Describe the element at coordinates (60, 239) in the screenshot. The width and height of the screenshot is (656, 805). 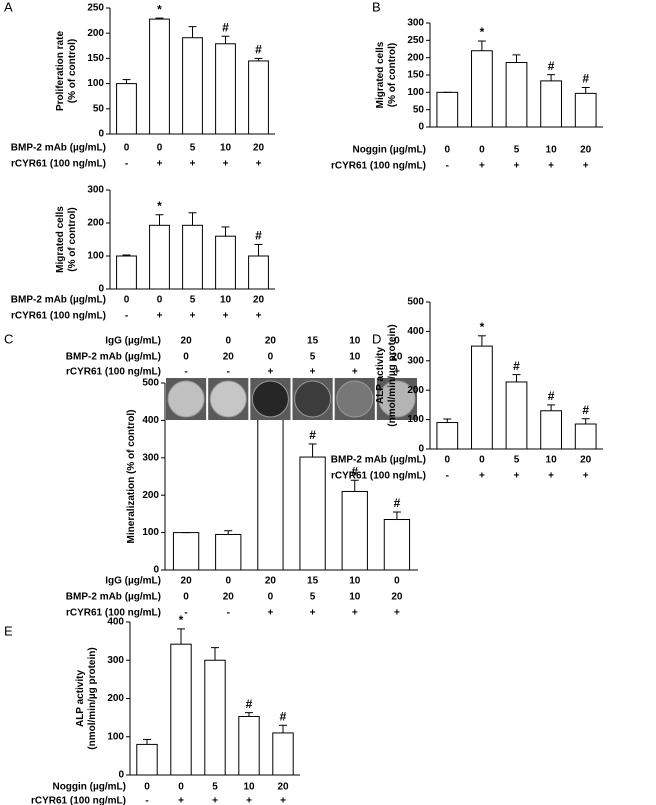
I see `y-axis-label-line: Migrated cells` at that location.